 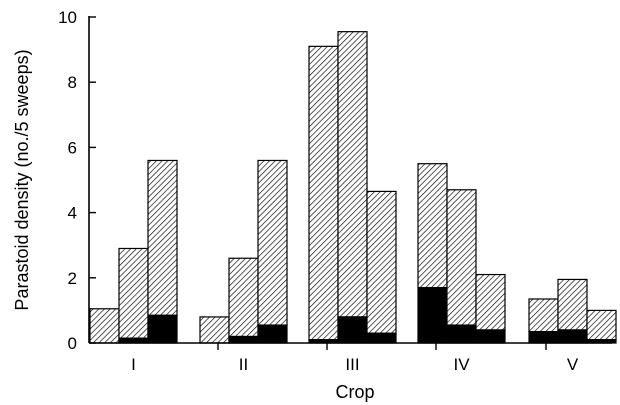 I want to click on y-tick-label-6: 6, so click(x=72, y=147).